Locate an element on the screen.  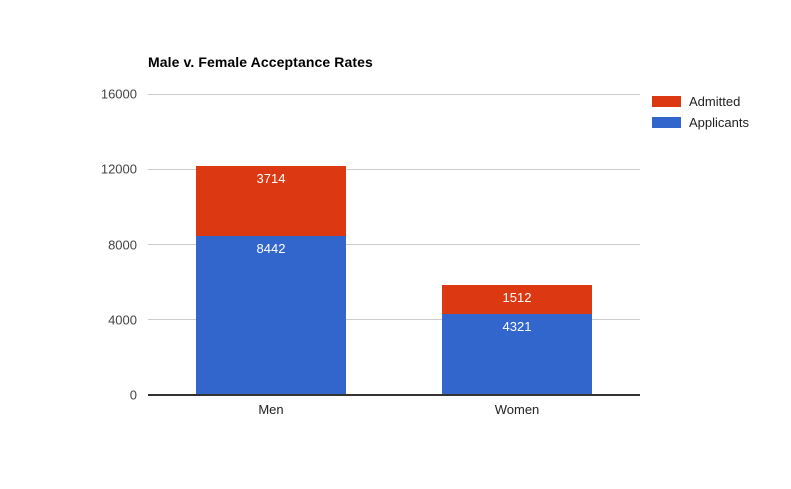
y-tick-label: 0 is located at coordinates (133, 395).